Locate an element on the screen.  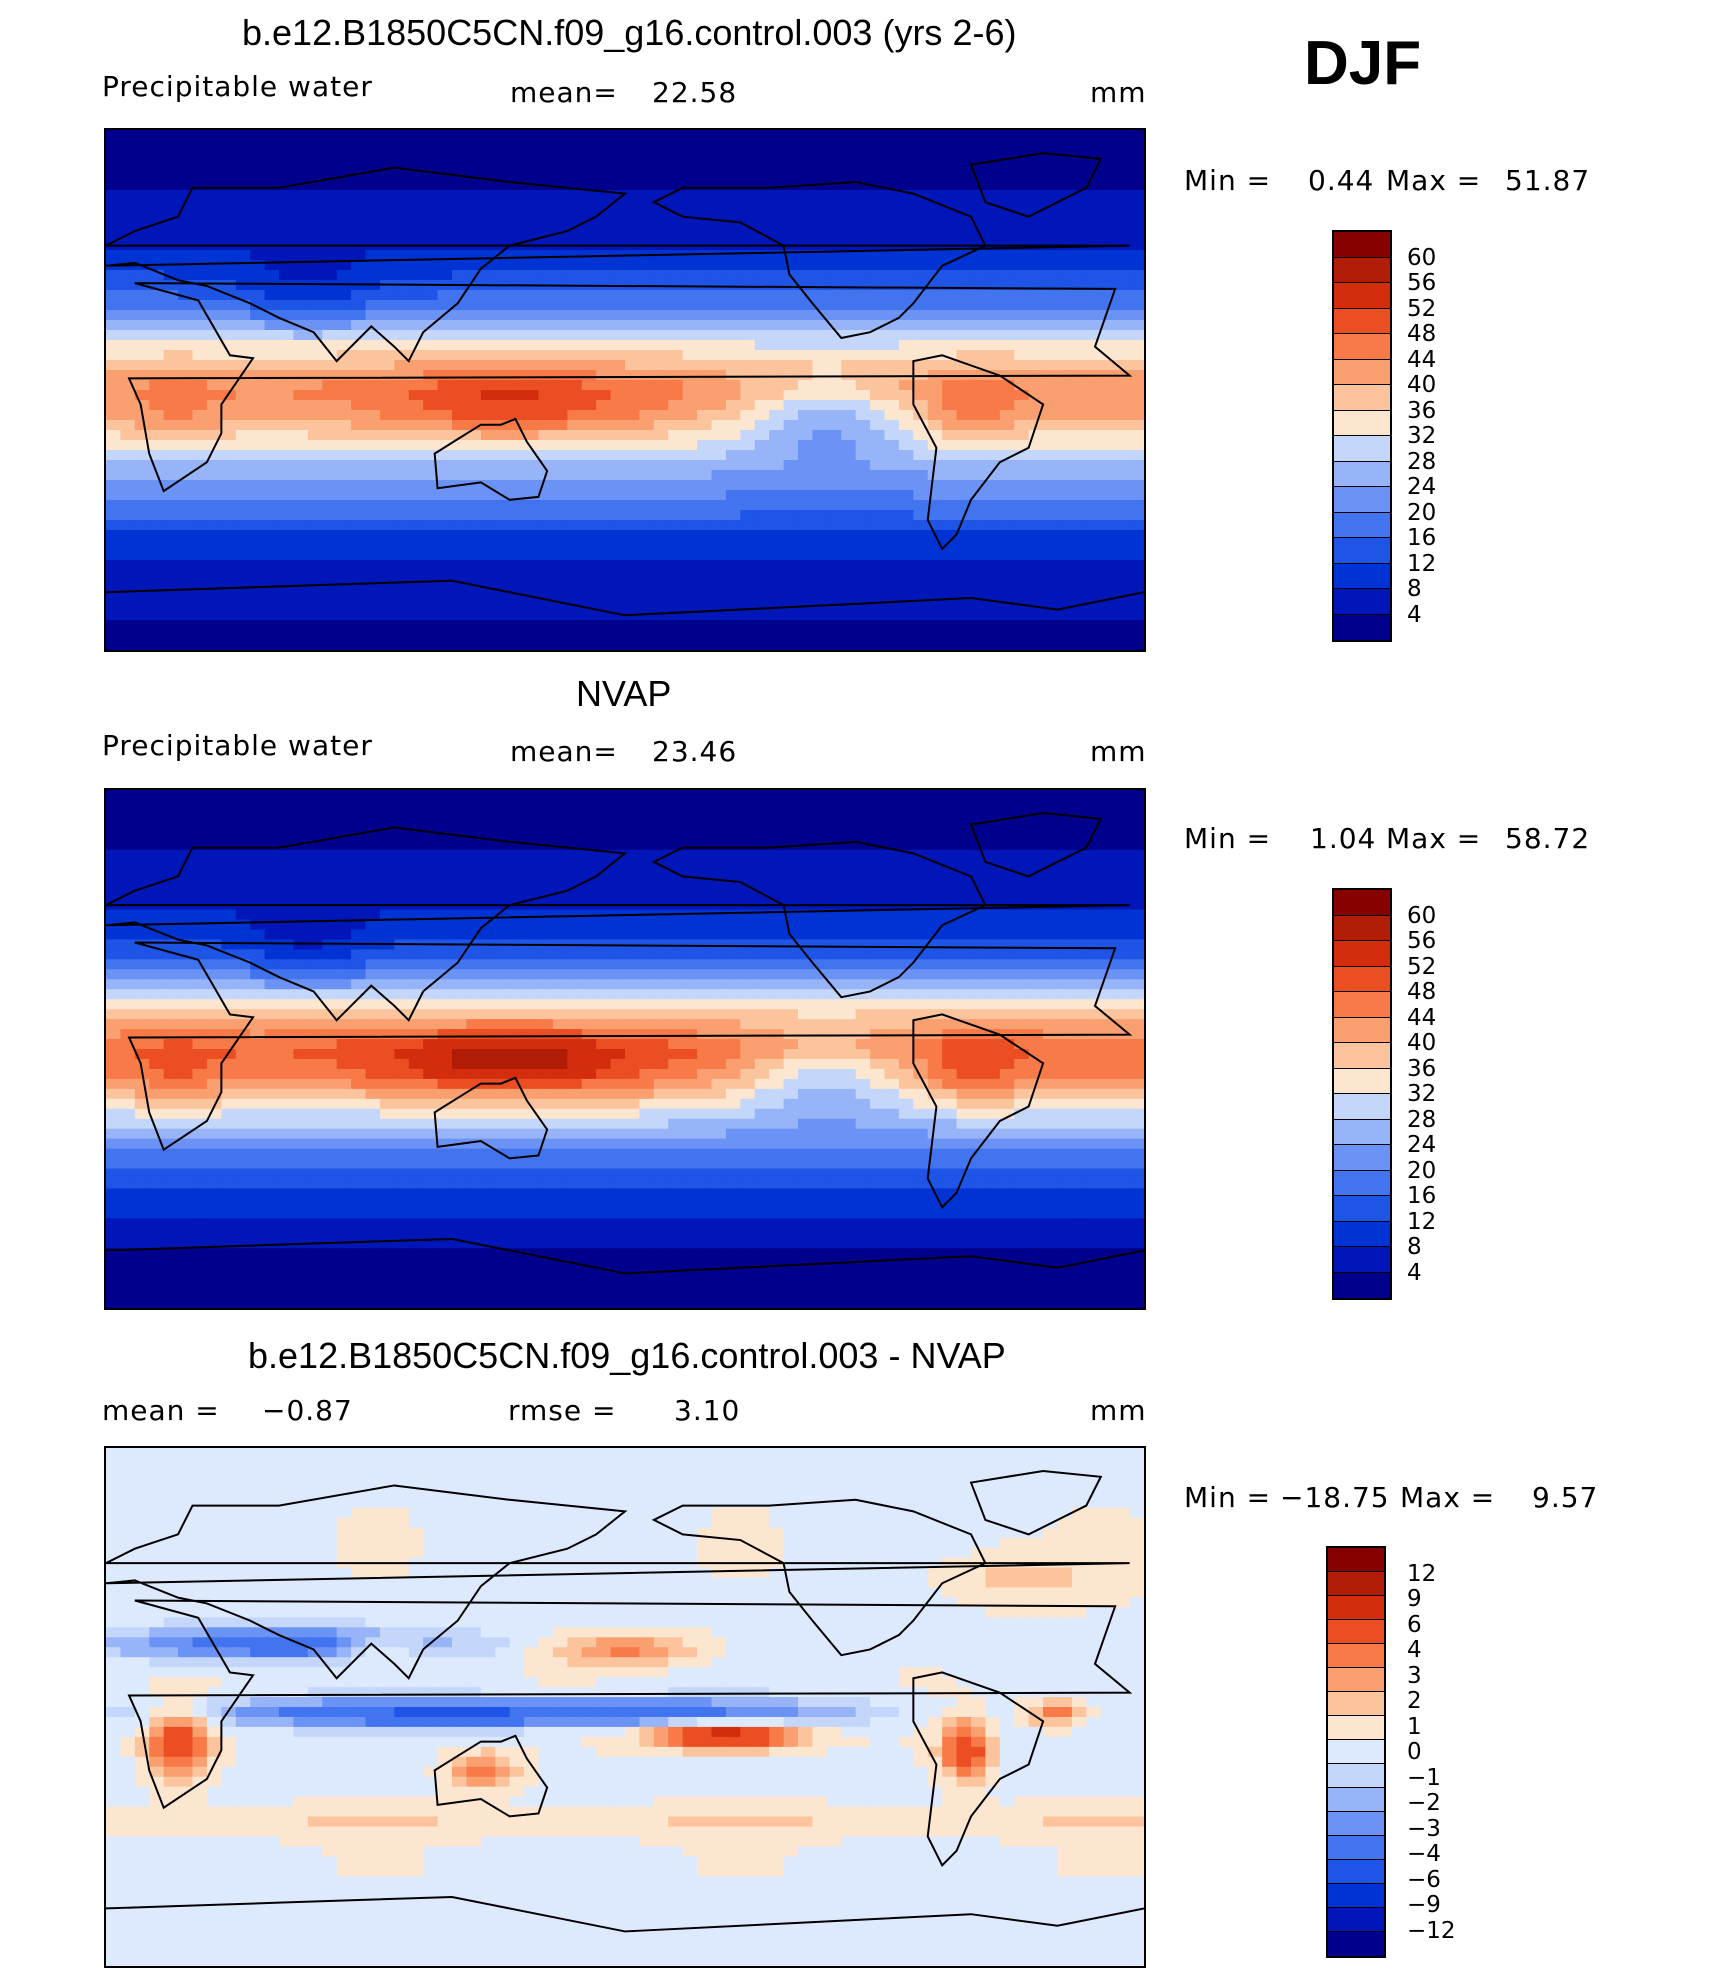
panel1-min-label: Min = is located at coordinates (1228, 180).